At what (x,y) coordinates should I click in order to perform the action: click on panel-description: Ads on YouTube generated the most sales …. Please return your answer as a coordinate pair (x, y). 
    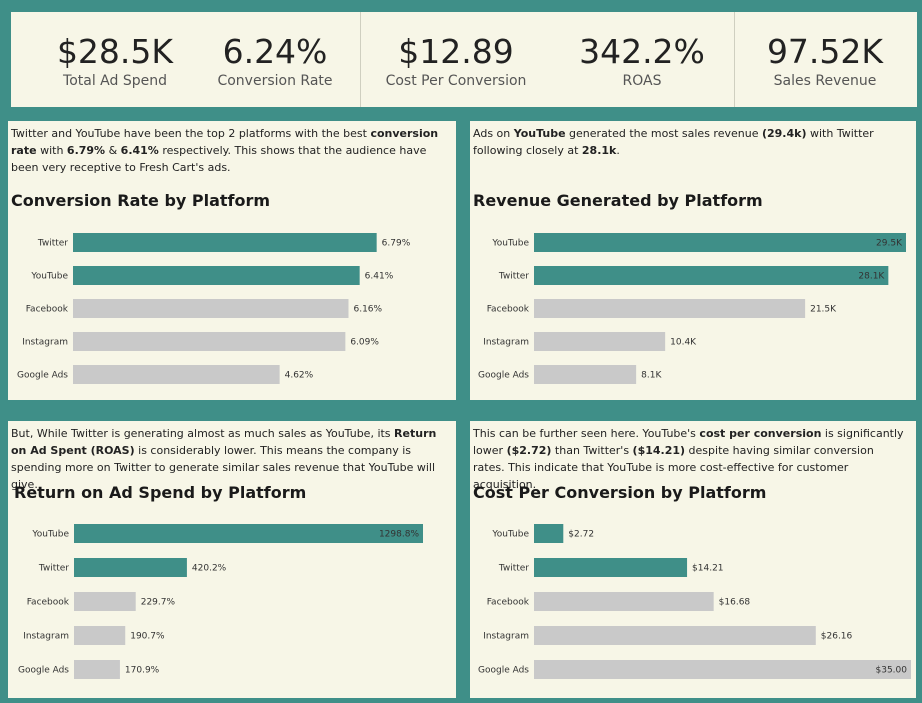
    Looking at the image, I should click on (673, 142).